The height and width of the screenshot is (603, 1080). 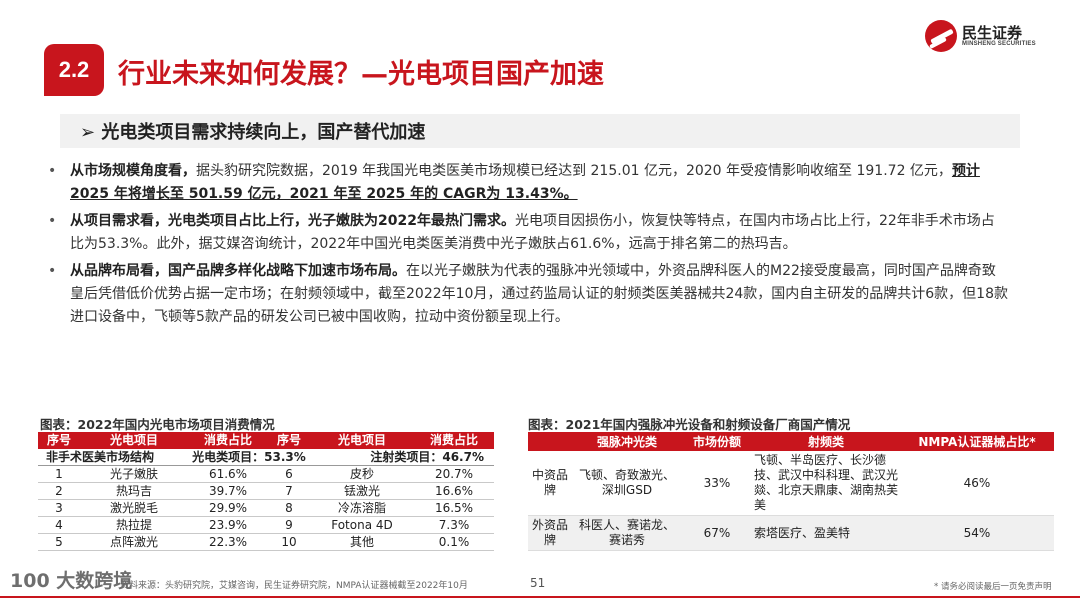 What do you see at coordinates (228, 474) in the screenshot?
I see `table-cell: 61.6%` at bounding box center [228, 474].